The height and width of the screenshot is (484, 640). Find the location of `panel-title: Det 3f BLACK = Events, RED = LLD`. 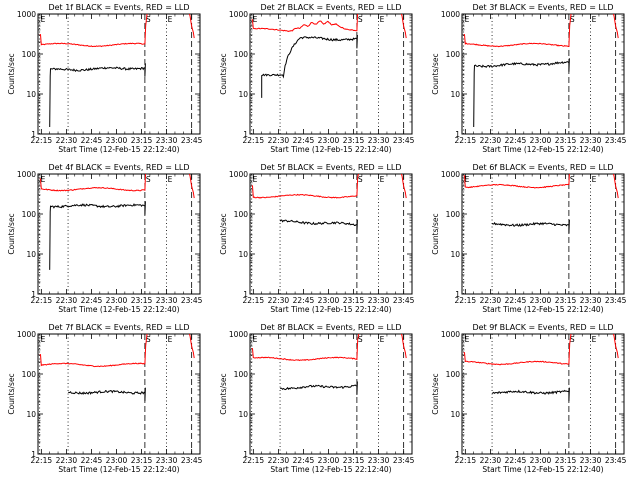

panel-title: Det 3f BLACK = Events, RED = LLD is located at coordinates (542, 7).